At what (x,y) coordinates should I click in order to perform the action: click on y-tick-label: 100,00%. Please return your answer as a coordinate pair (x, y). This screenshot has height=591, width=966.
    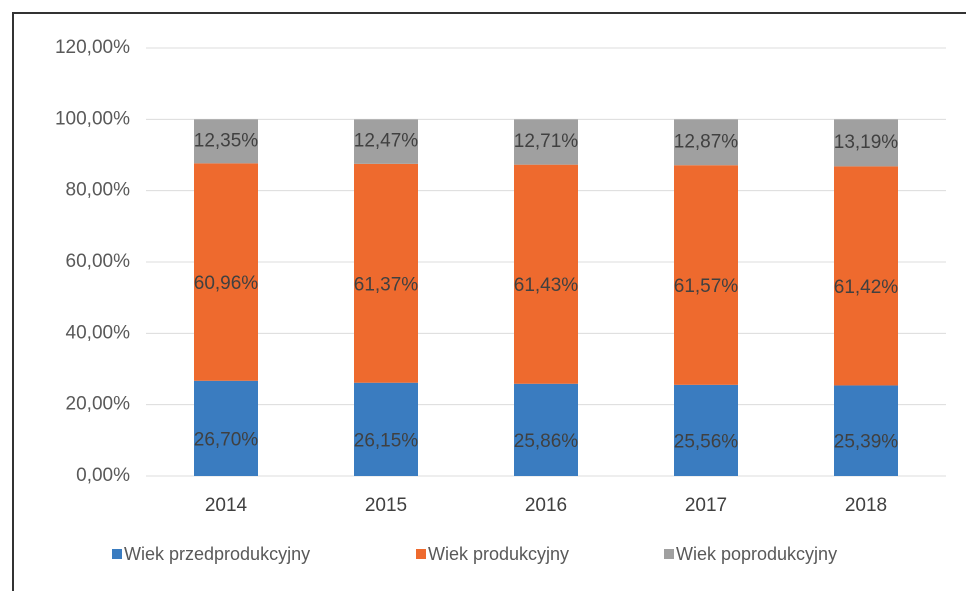
    Looking at the image, I should click on (92, 118).